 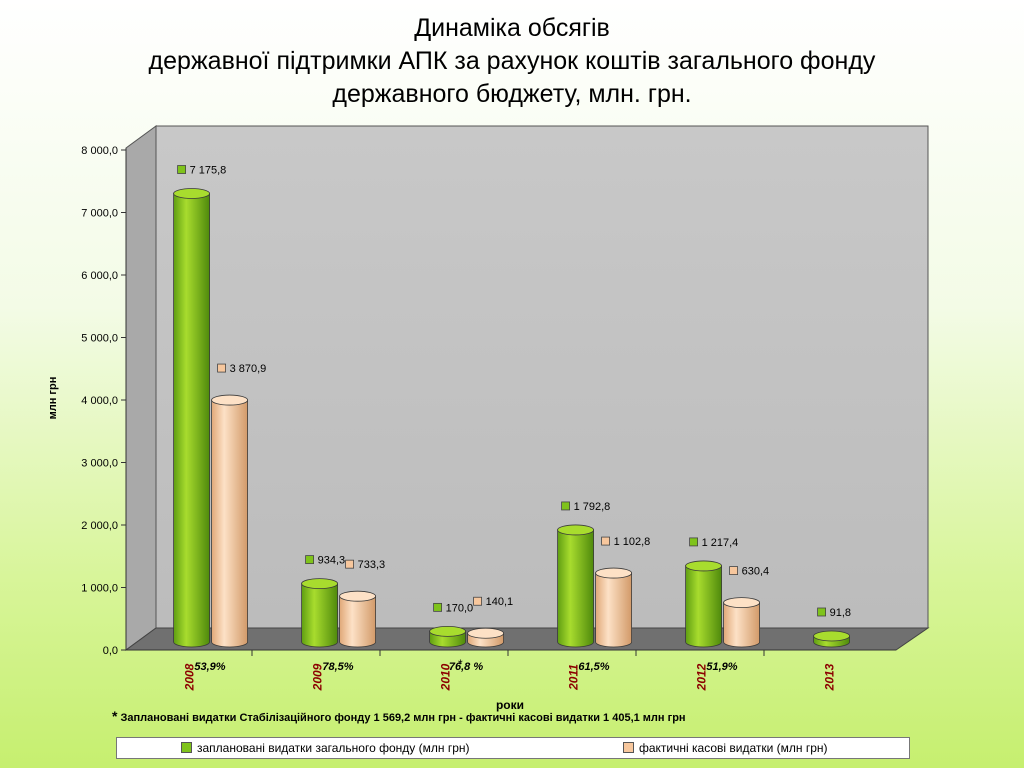 What do you see at coordinates (840, 613) in the screenshot?
I see `svg-text: 91,8` at bounding box center [840, 613].